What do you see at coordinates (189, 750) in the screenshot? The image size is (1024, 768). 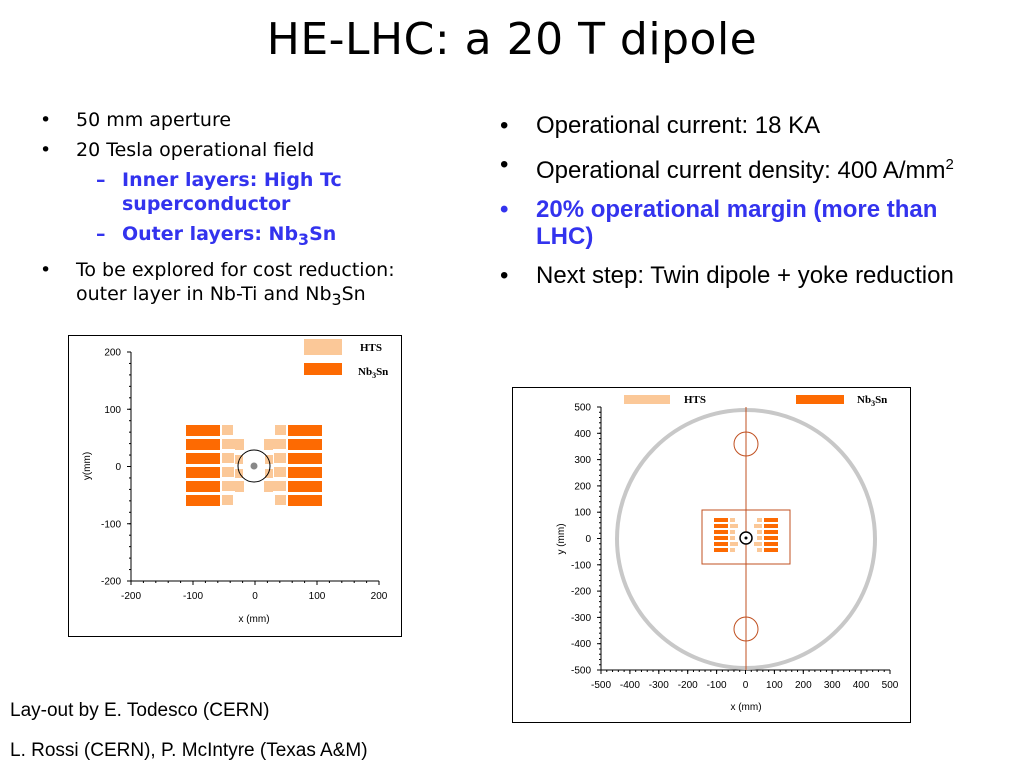 I see `authors-credit: L. Rossi (CERN), P. McIntyre (Texas A&M)` at bounding box center [189, 750].